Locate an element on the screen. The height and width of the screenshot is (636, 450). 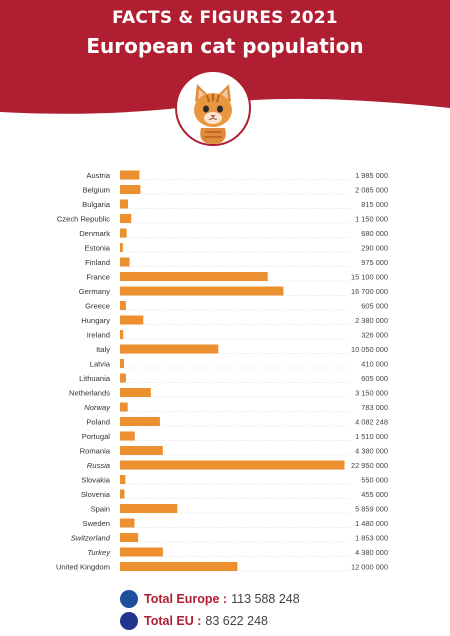
total-europe-value: 113 588 248 is located at coordinates (265, 599).